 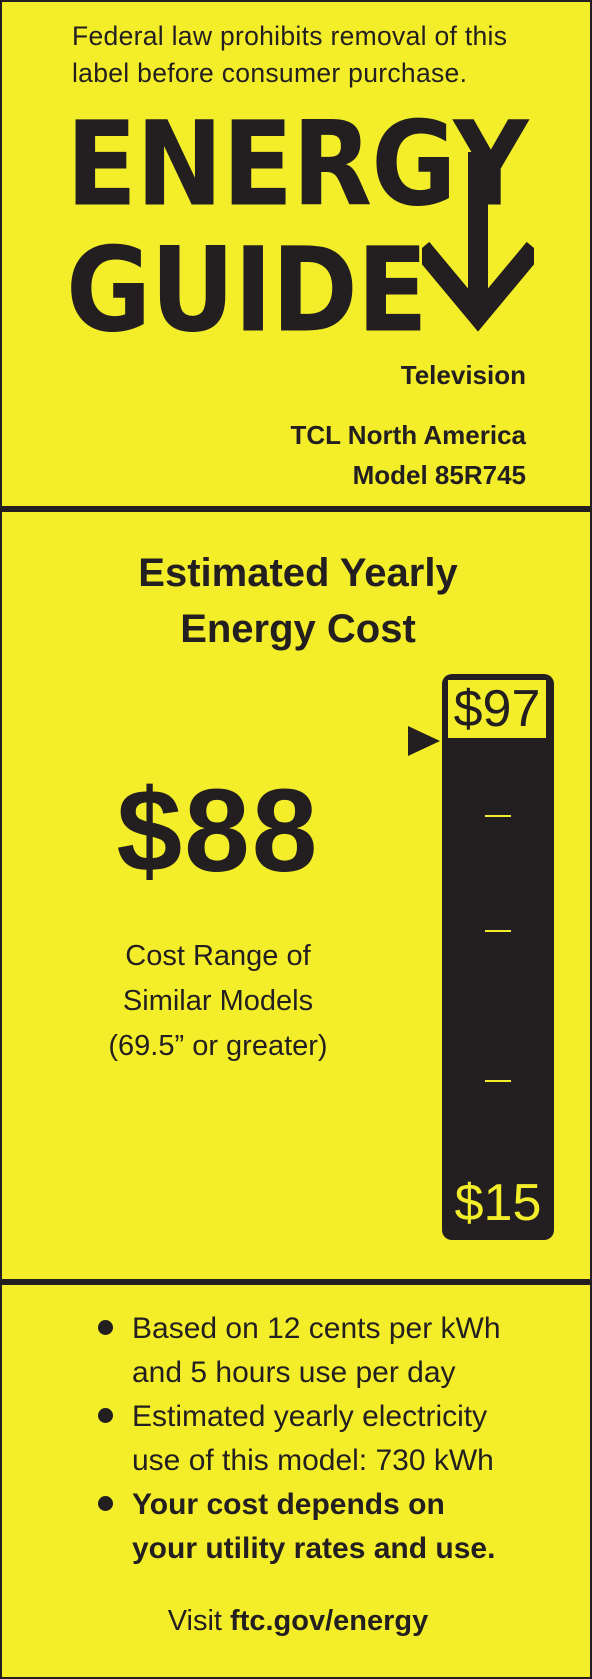 I want to click on fact-1-line-2: and 5 hours use per day, so click(x=294, y=1372).